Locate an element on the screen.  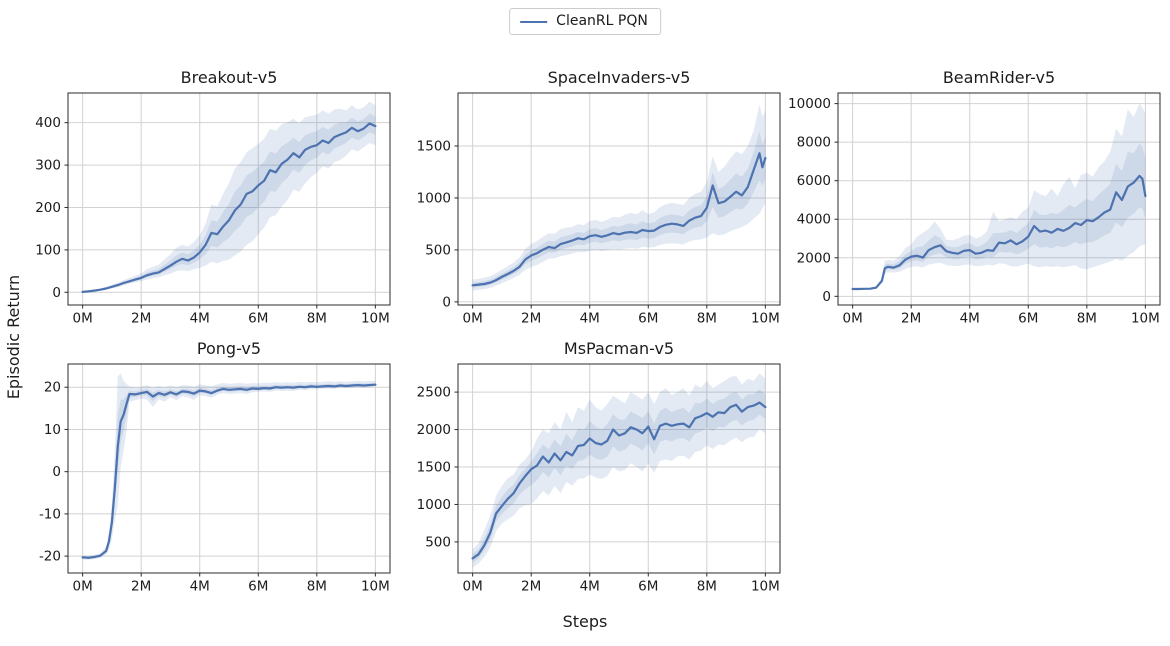
y-tick-label: 100 is located at coordinates (48, 250).